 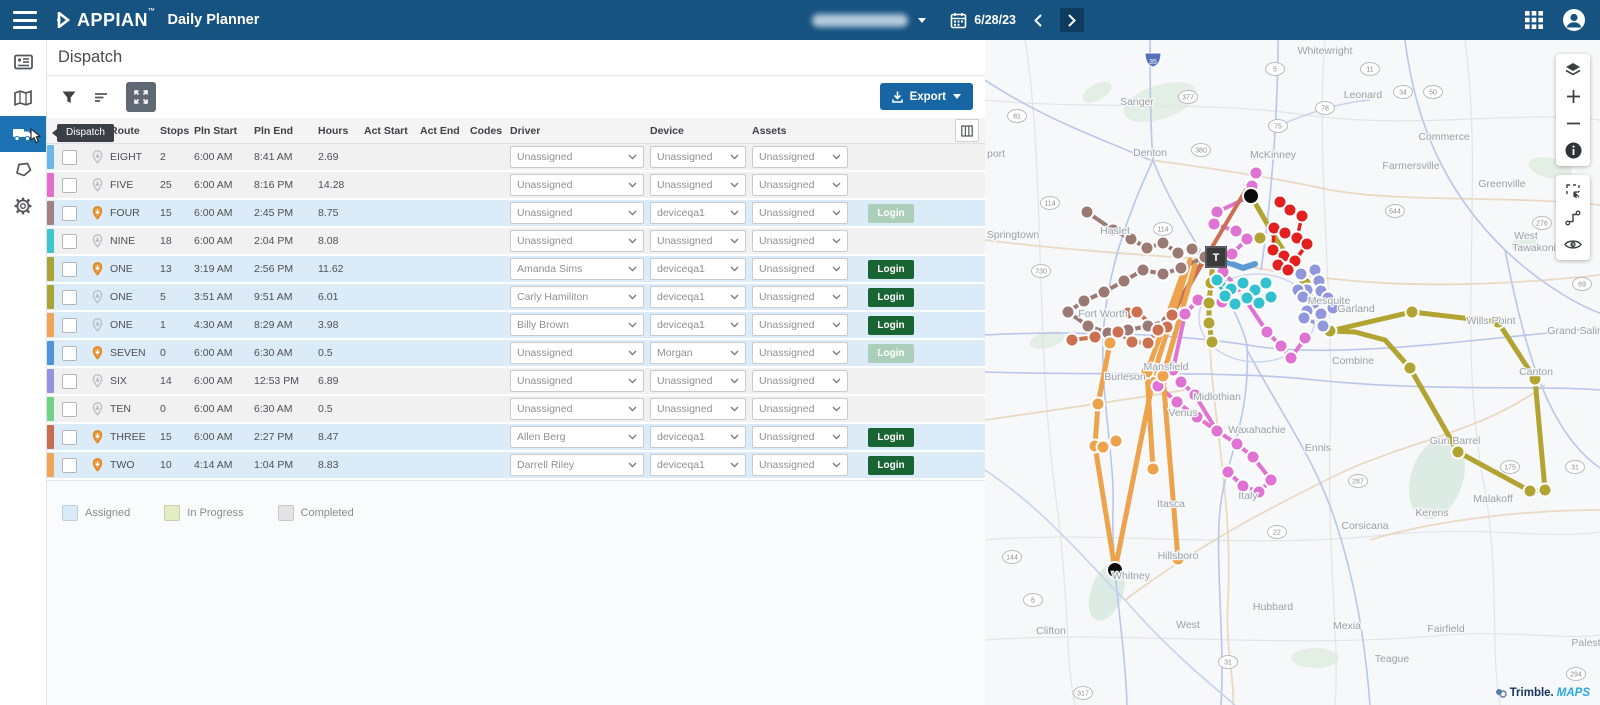 I want to click on filter-icon, so click(x=69, y=97).